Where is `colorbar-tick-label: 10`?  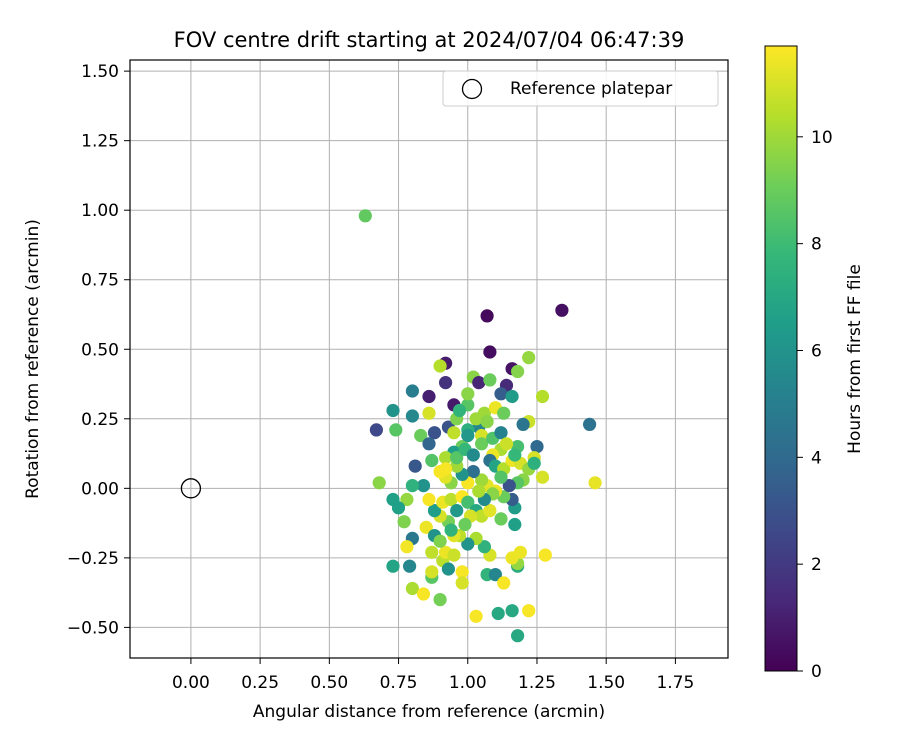 colorbar-tick-label: 10 is located at coordinates (822, 138).